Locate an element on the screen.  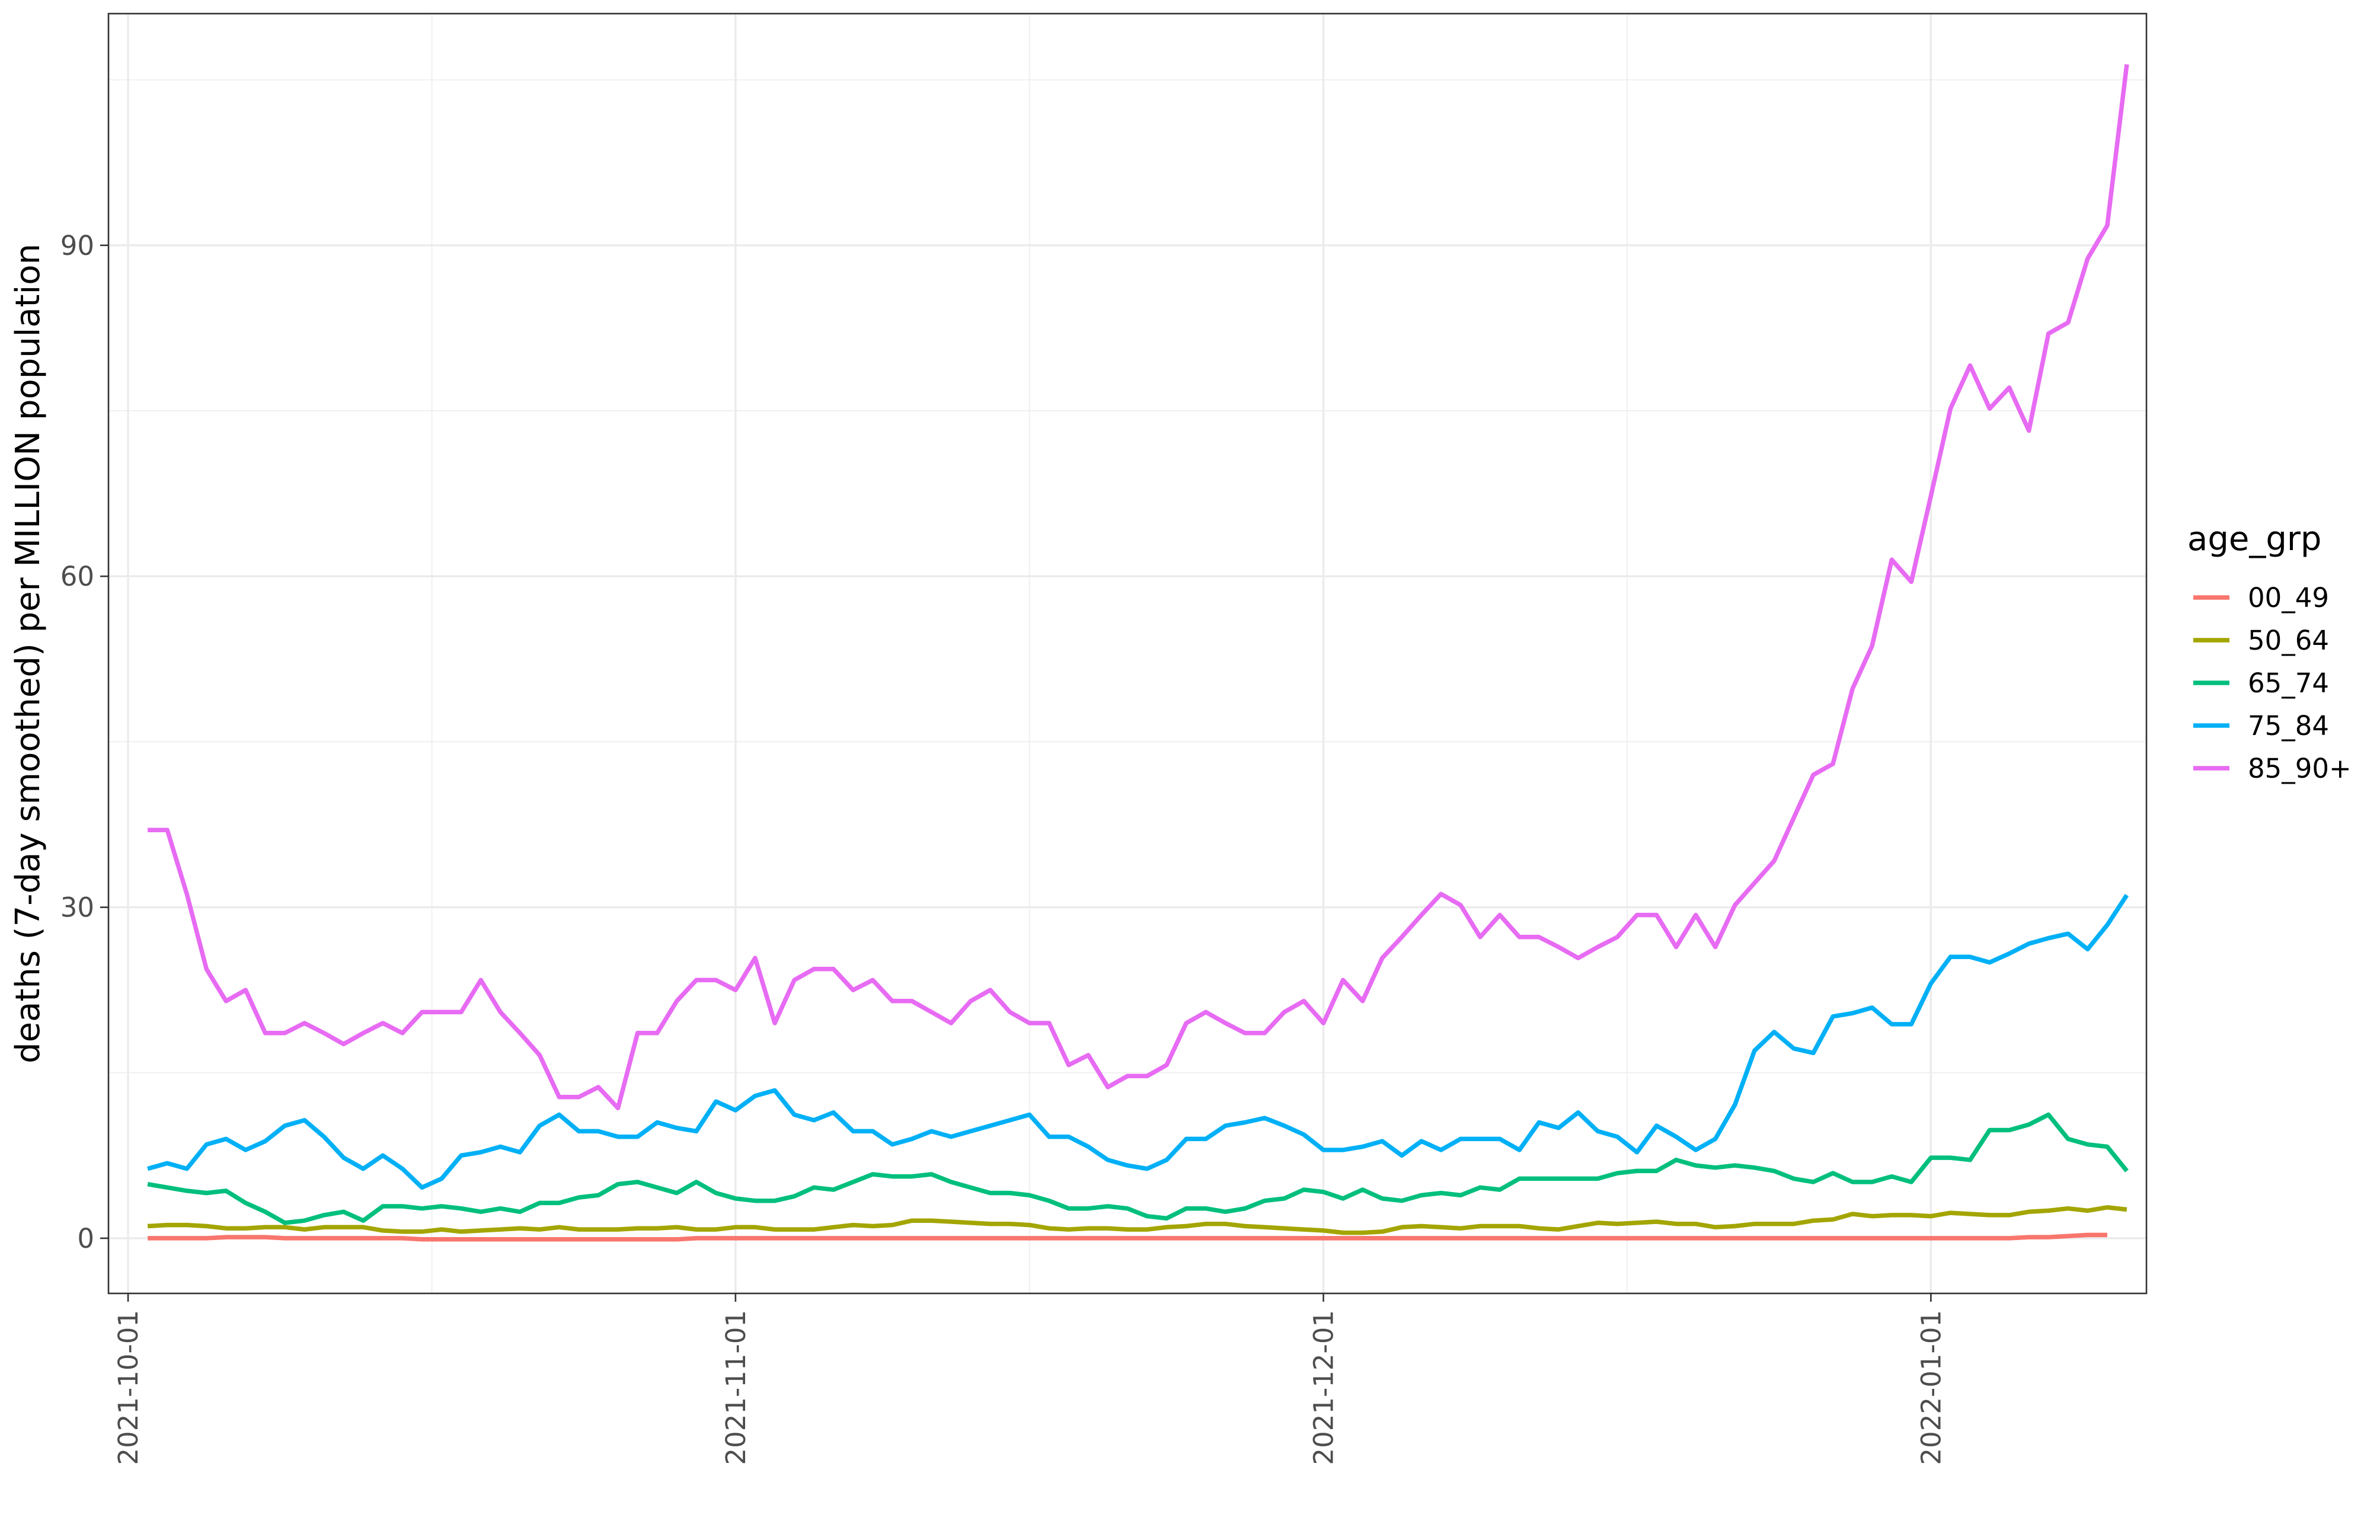
y-tick-label: 60 is located at coordinates (77, 576).